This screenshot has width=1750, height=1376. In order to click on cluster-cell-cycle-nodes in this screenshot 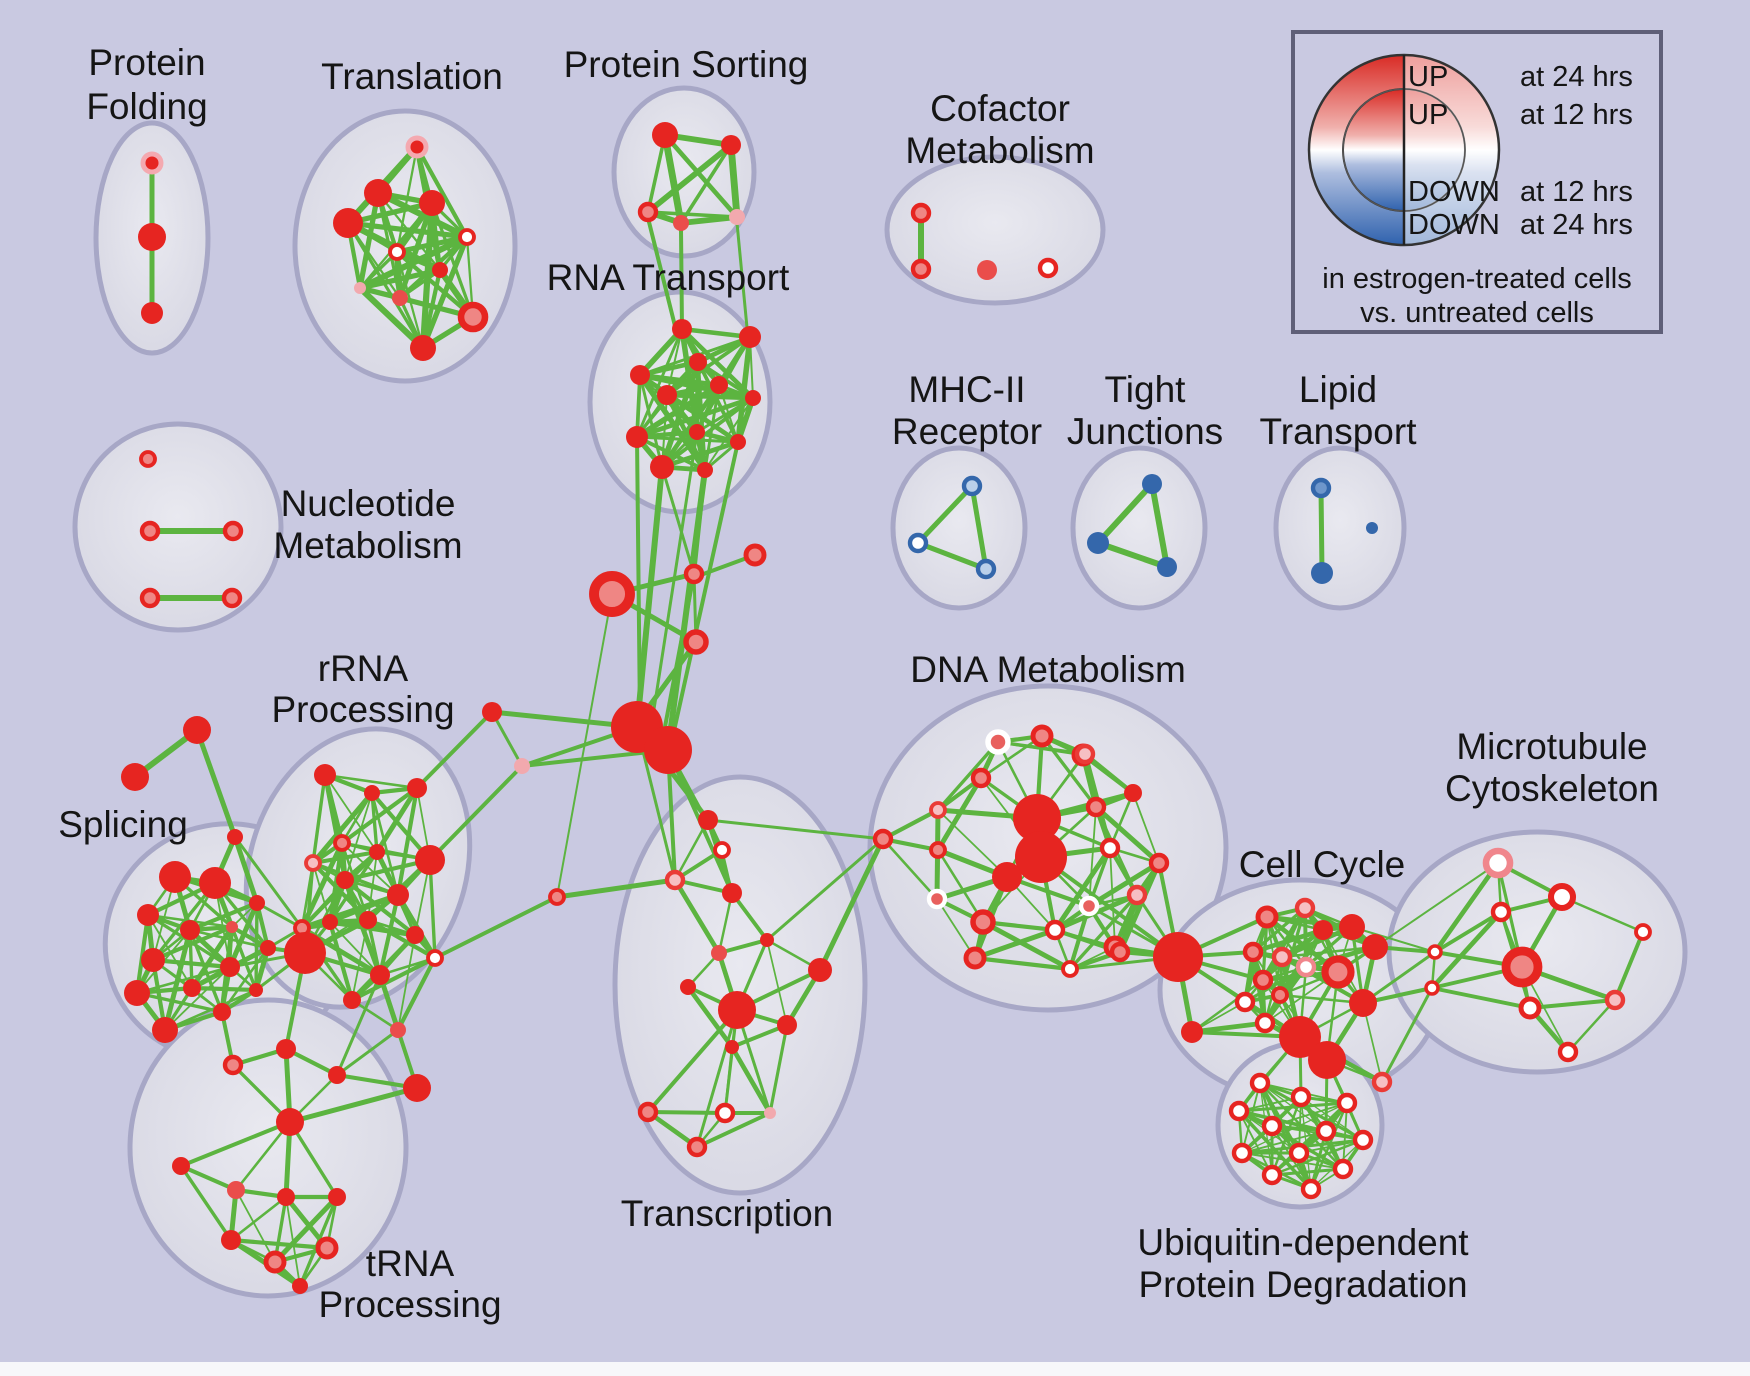, I will do `click(1287, 995)`.